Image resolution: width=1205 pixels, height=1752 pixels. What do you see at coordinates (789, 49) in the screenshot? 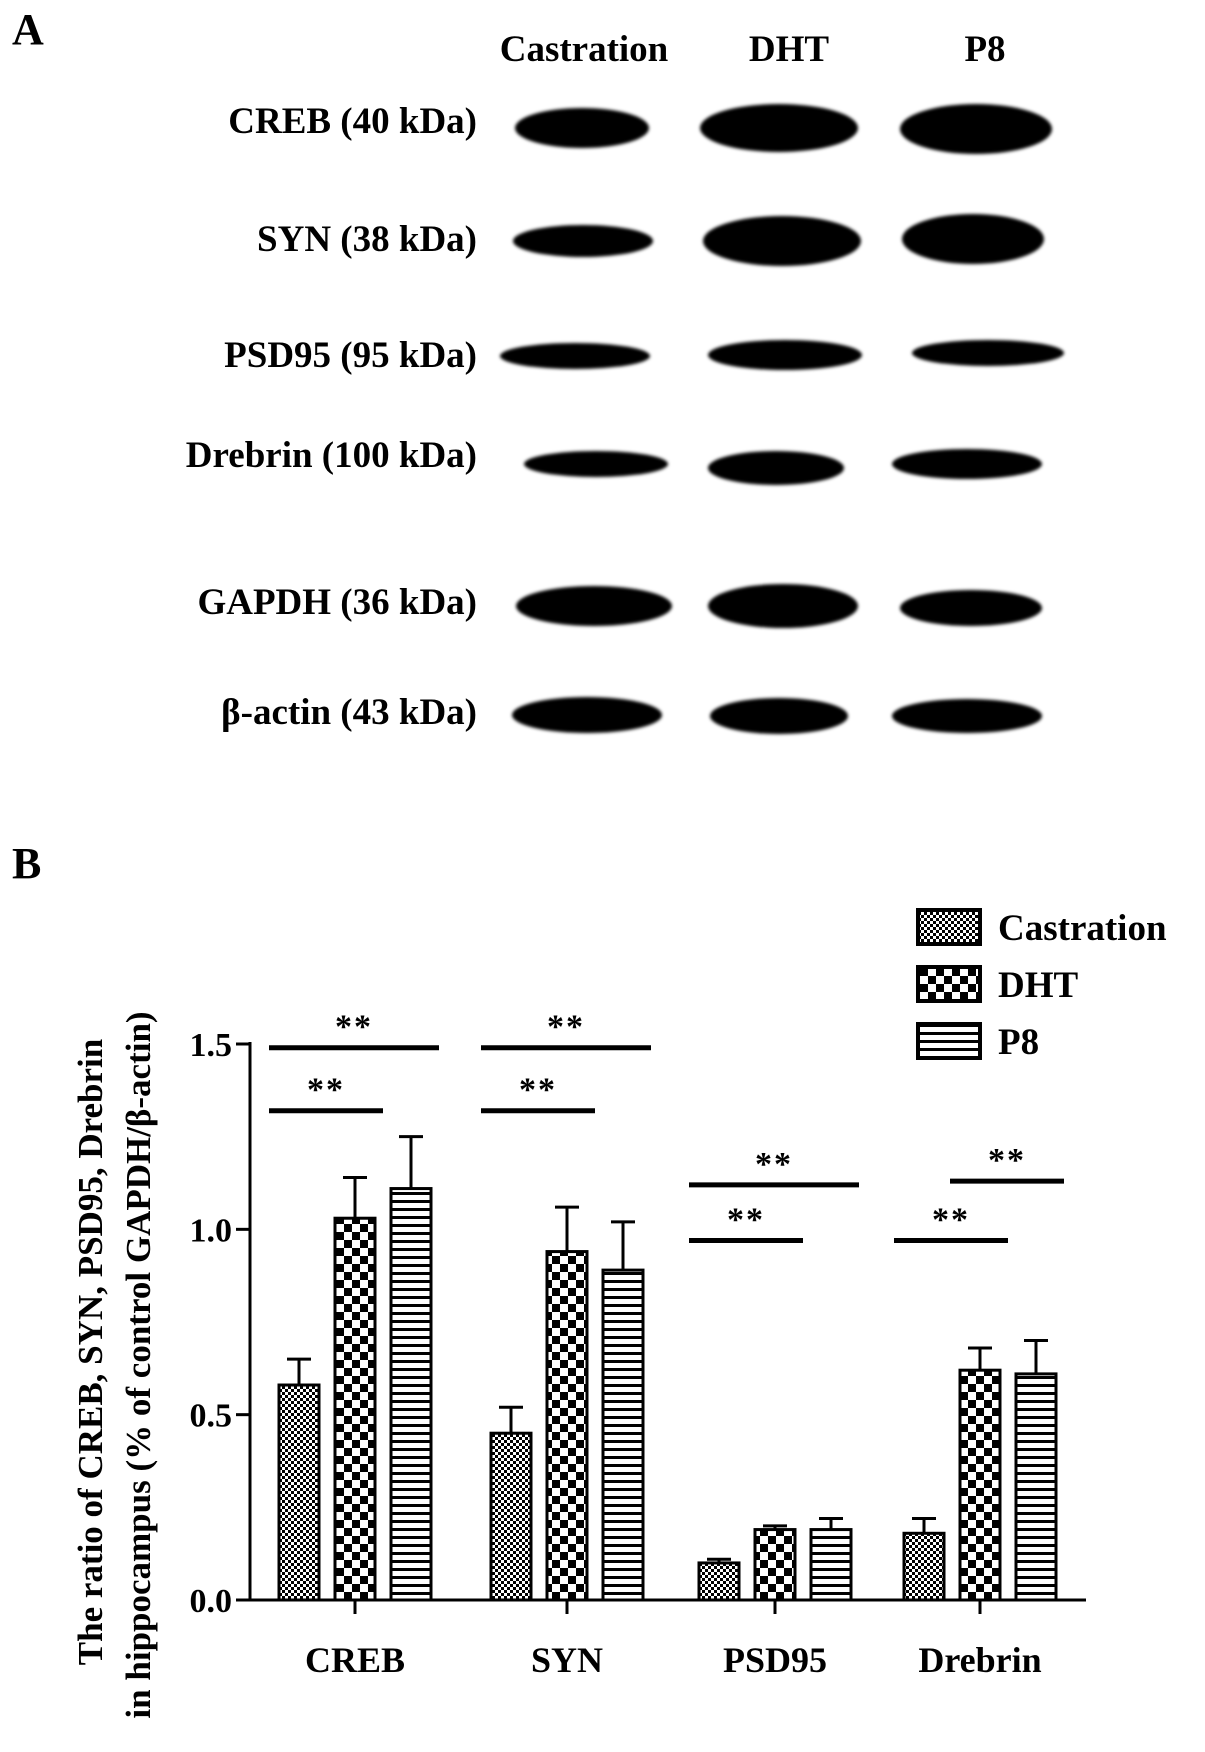
I see `column-header-dht: DHT` at bounding box center [789, 49].